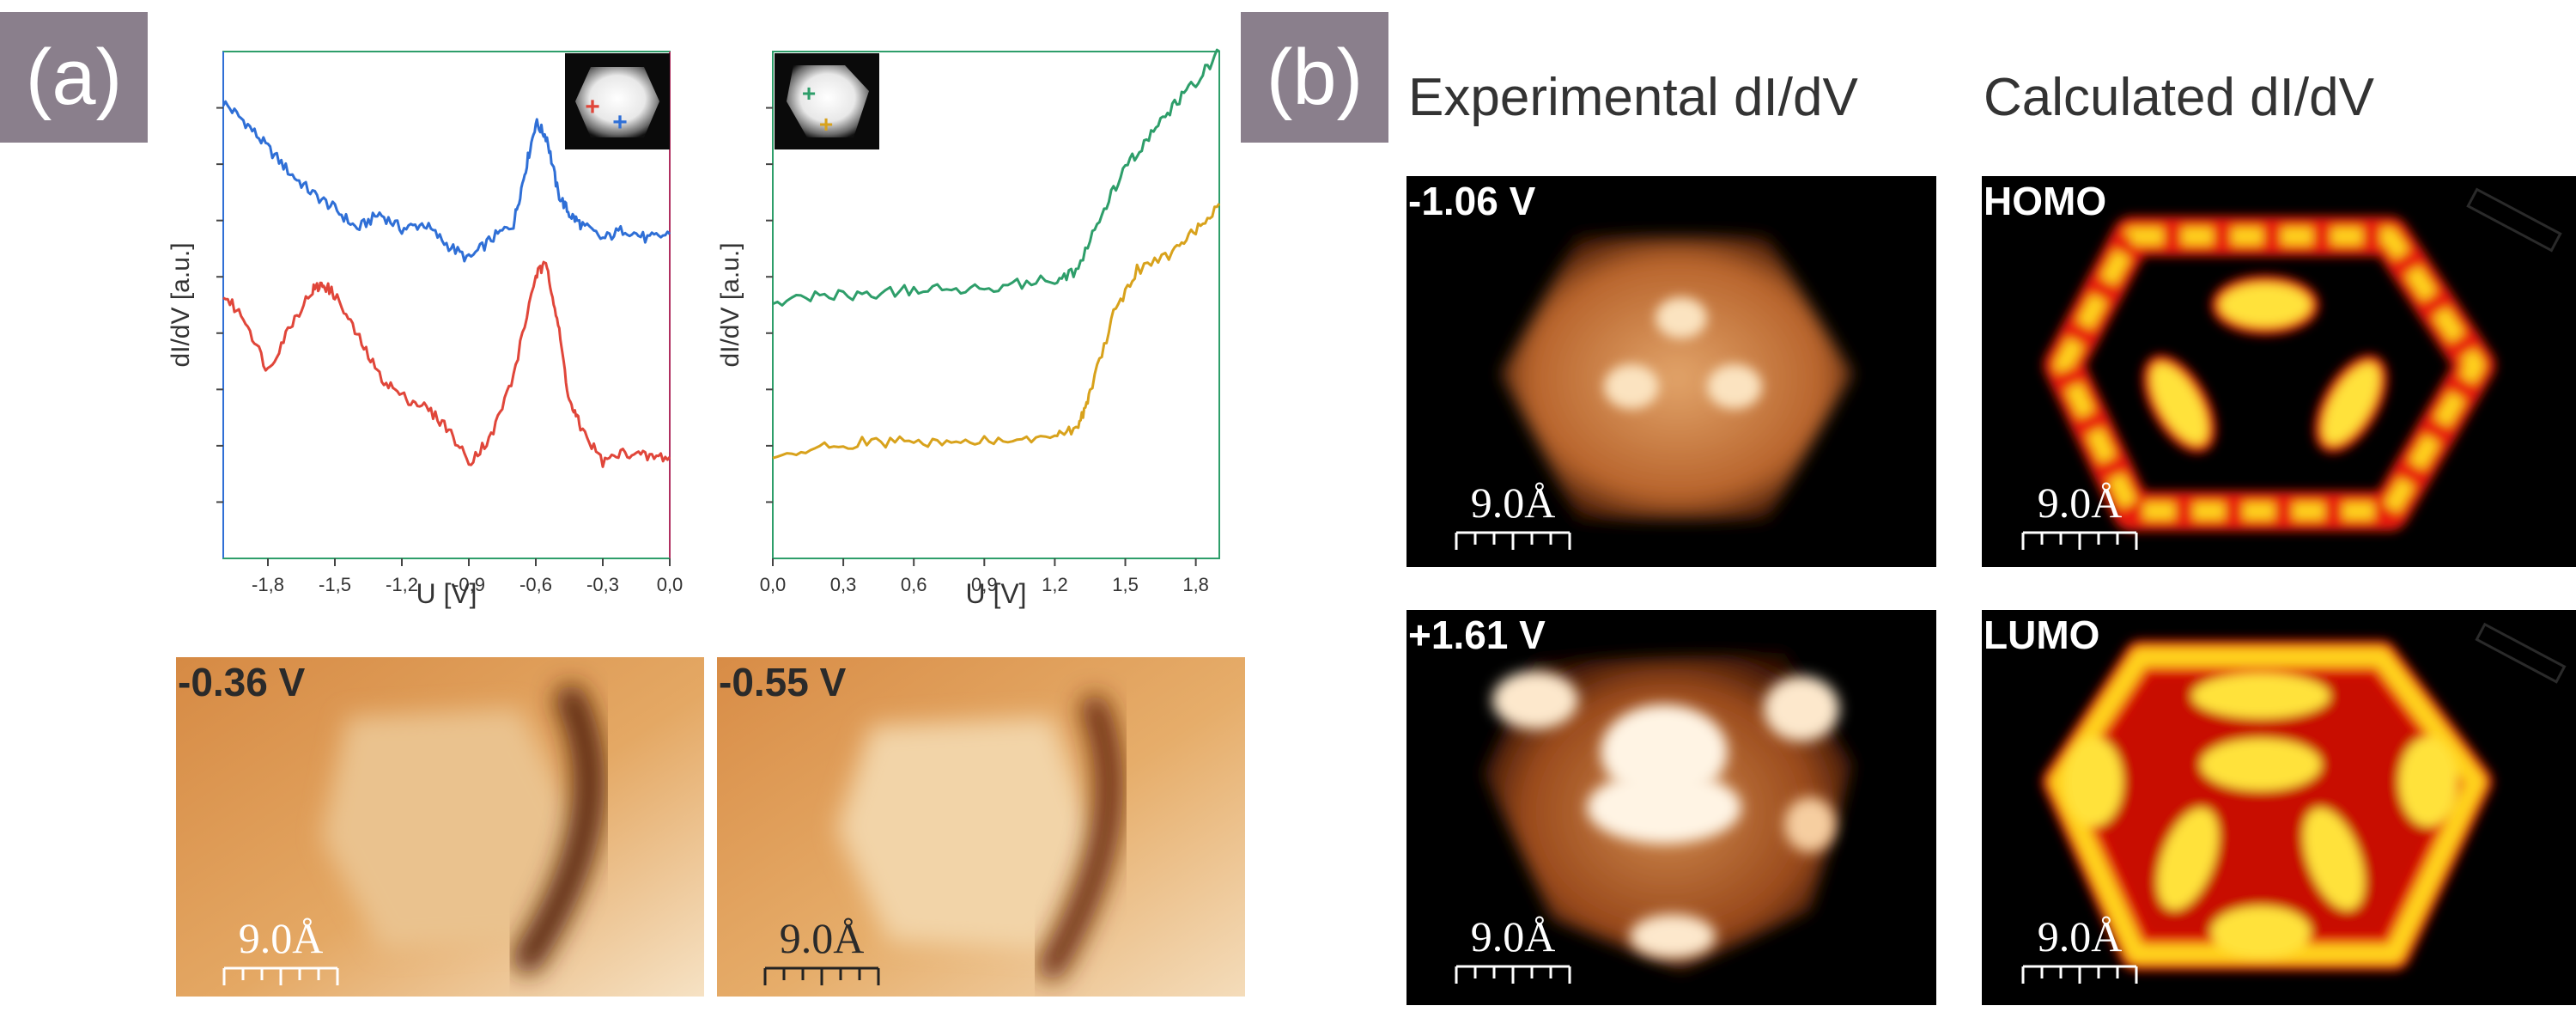 Image resolution: width=2576 pixels, height=1018 pixels. I want to click on inset-marker-red: +, so click(592, 107).